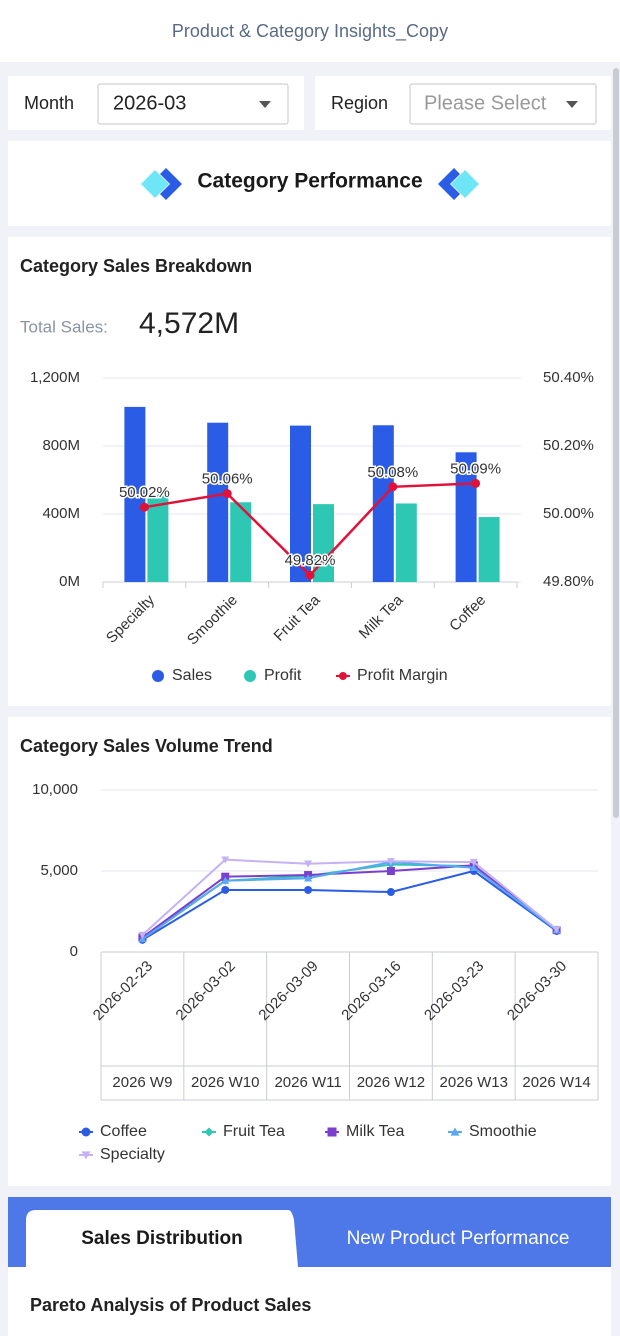 Image resolution: width=620 pixels, height=1336 pixels. Describe the element at coordinates (402, 675) in the screenshot. I see `legend-label: Profit Margin` at that location.